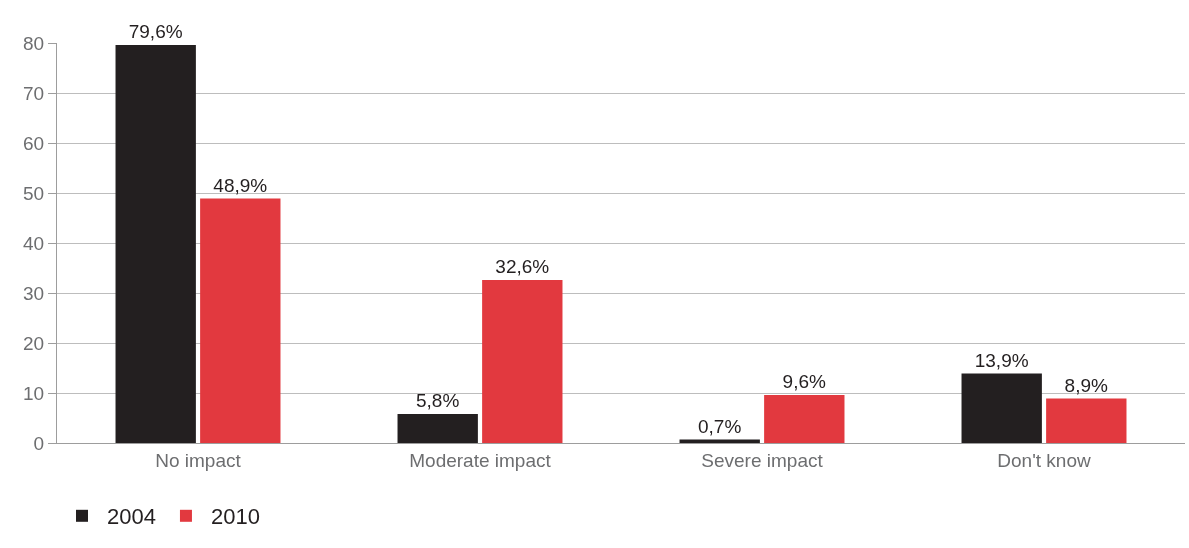  What do you see at coordinates (34, 343) in the screenshot?
I see `y-tick-label: 20` at bounding box center [34, 343].